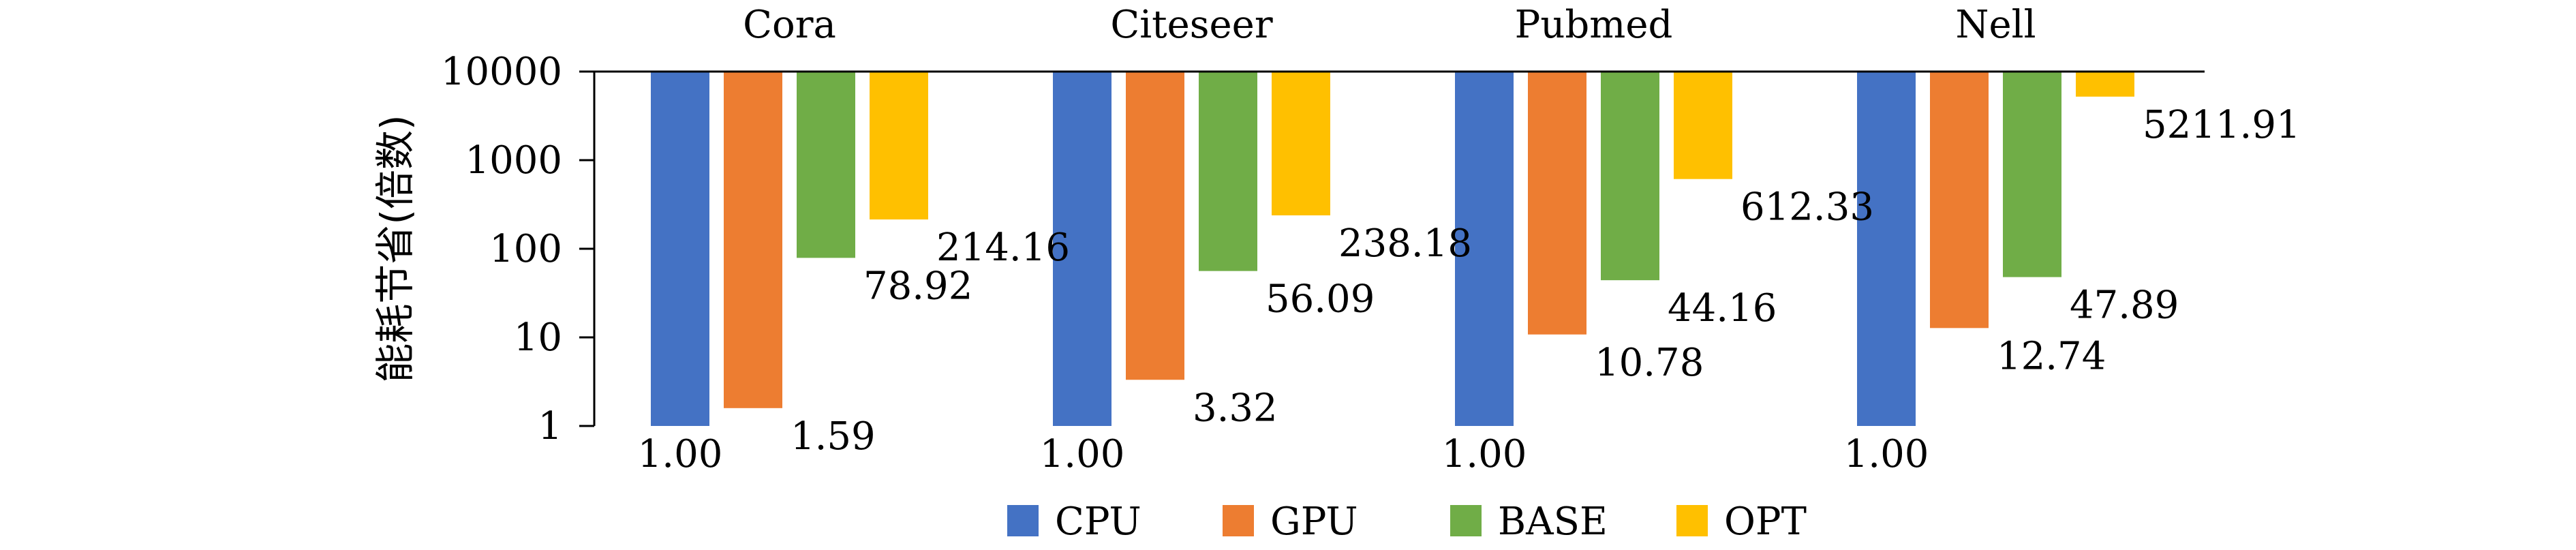  What do you see at coordinates (2222, 125) in the screenshot?
I see `data-label-opt: 5211.91` at bounding box center [2222, 125].